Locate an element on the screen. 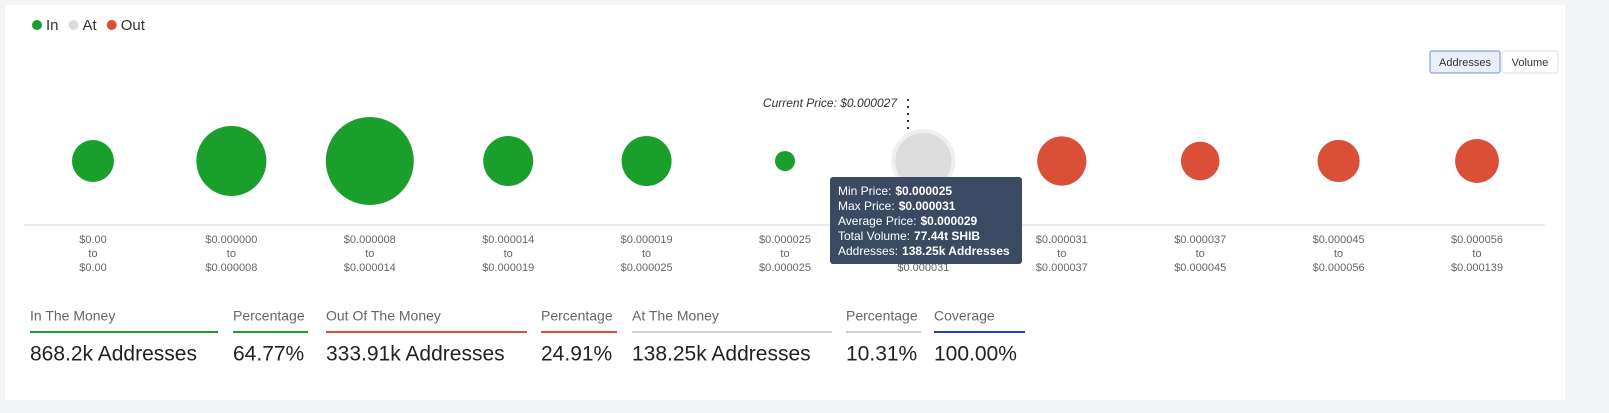  summary-value: 64.77% is located at coordinates (268, 354).